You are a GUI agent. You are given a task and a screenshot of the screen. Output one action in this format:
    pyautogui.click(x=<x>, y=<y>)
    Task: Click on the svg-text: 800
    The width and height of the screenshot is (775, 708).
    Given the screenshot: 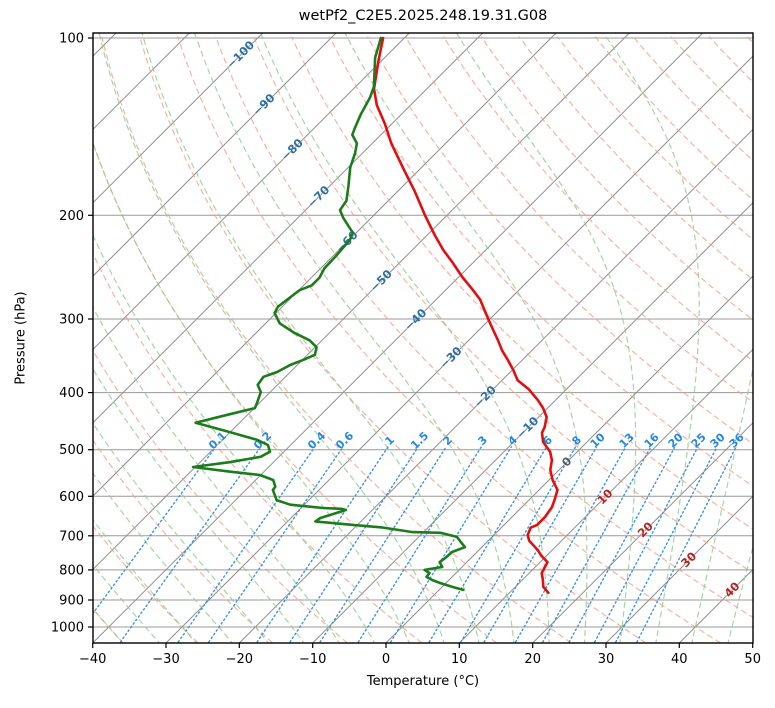 What is the action you would take?
    pyautogui.click(x=71, y=570)
    